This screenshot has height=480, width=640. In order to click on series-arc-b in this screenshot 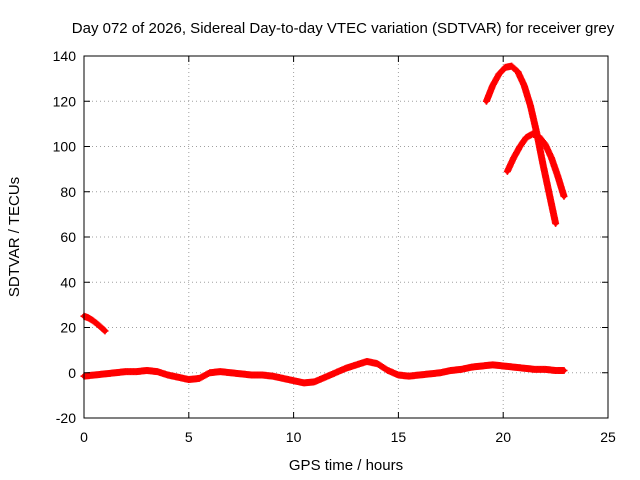, I will do `click(535, 165)`.